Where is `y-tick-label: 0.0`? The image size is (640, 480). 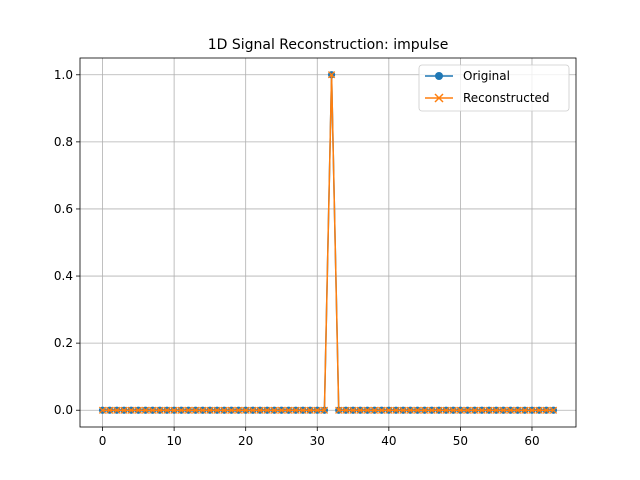 y-tick-label: 0.0 is located at coordinates (63, 410).